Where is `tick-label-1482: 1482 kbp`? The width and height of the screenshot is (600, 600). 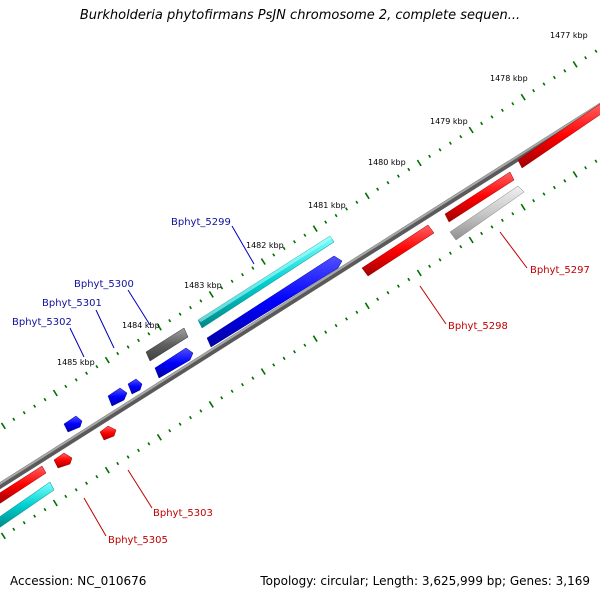
tick-label-1482: 1482 kbp is located at coordinates (265, 245).